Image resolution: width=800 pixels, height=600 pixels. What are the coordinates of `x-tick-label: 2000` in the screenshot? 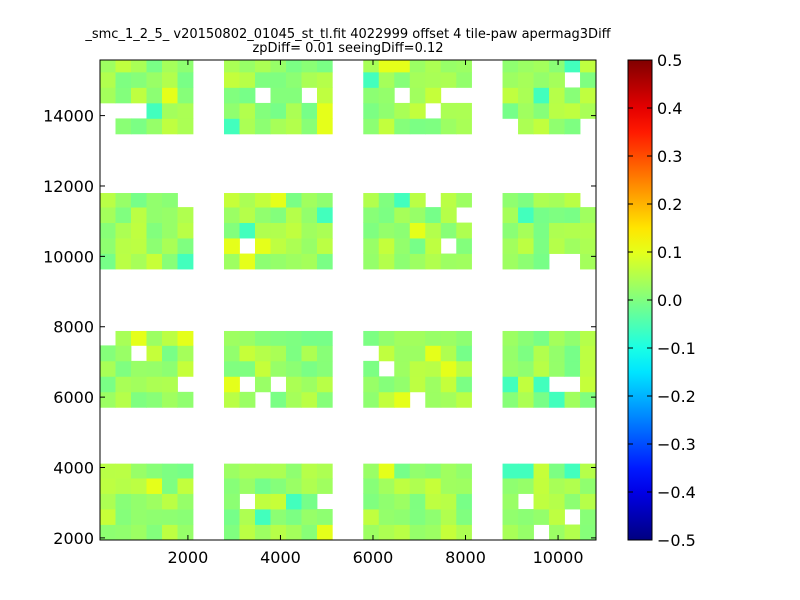 It's located at (188, 557).